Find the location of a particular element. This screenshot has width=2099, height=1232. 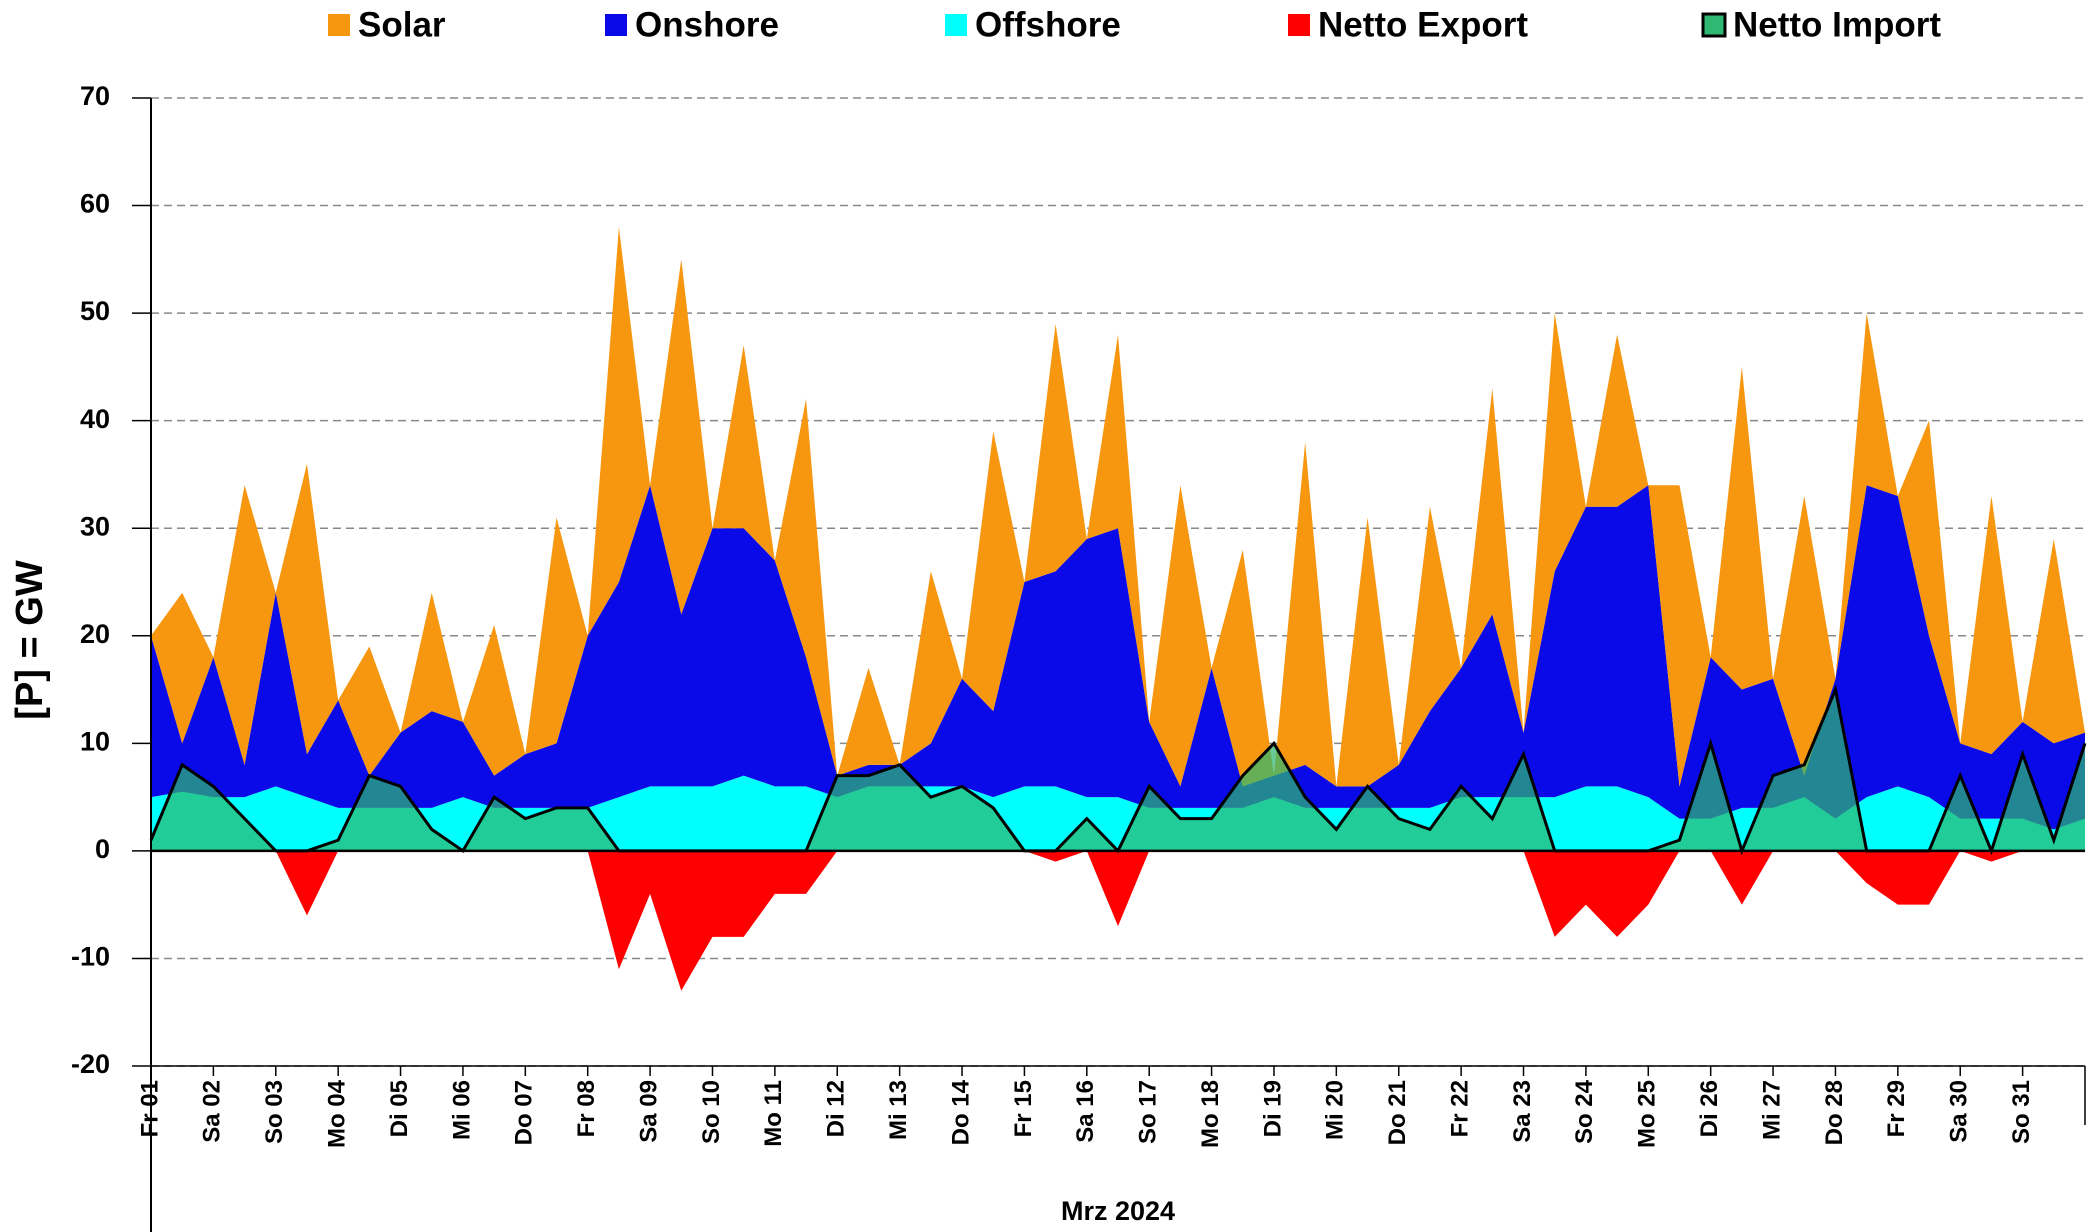

y-tick-label: 60 is located at coordinates (95, 204).